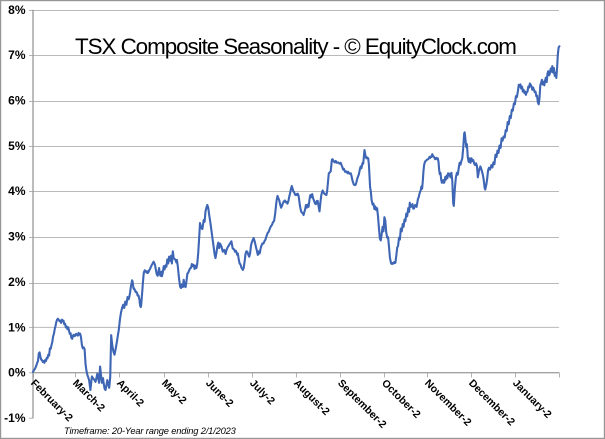 The image size is (605, 439). What do you see at coordinates (17, 146) in the screenshot?
I see `svg-text: 5%` at bounding box center [17, 146].